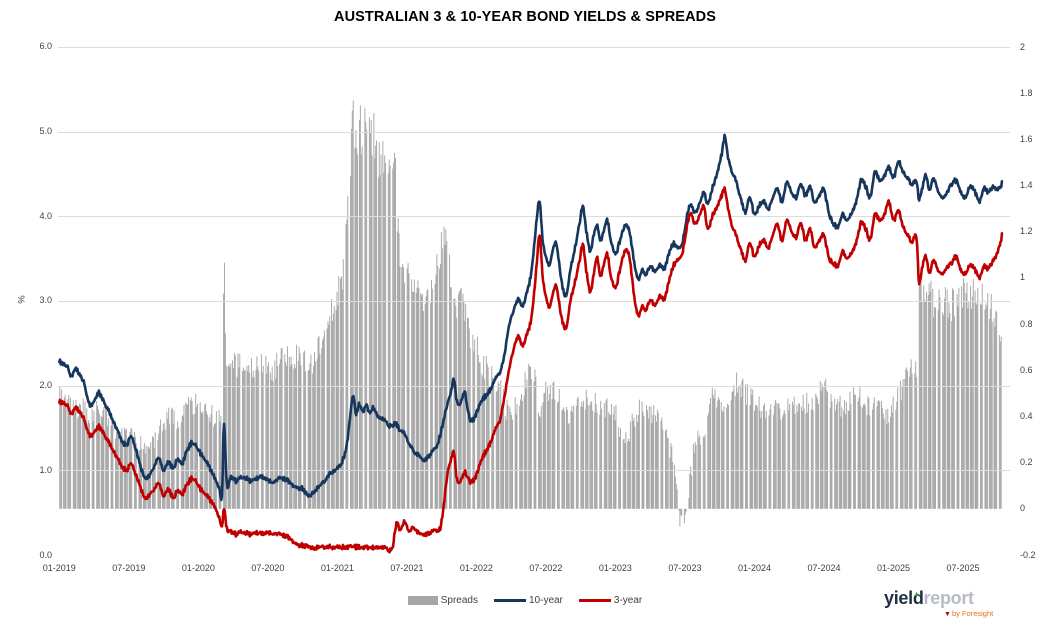 The height and width of the screenshot is (621, 1050). What do you see at coordinates (198, 568) in the screenshot?
I see `x-tick-label: 01-2020` at bounding box center [198, 568].